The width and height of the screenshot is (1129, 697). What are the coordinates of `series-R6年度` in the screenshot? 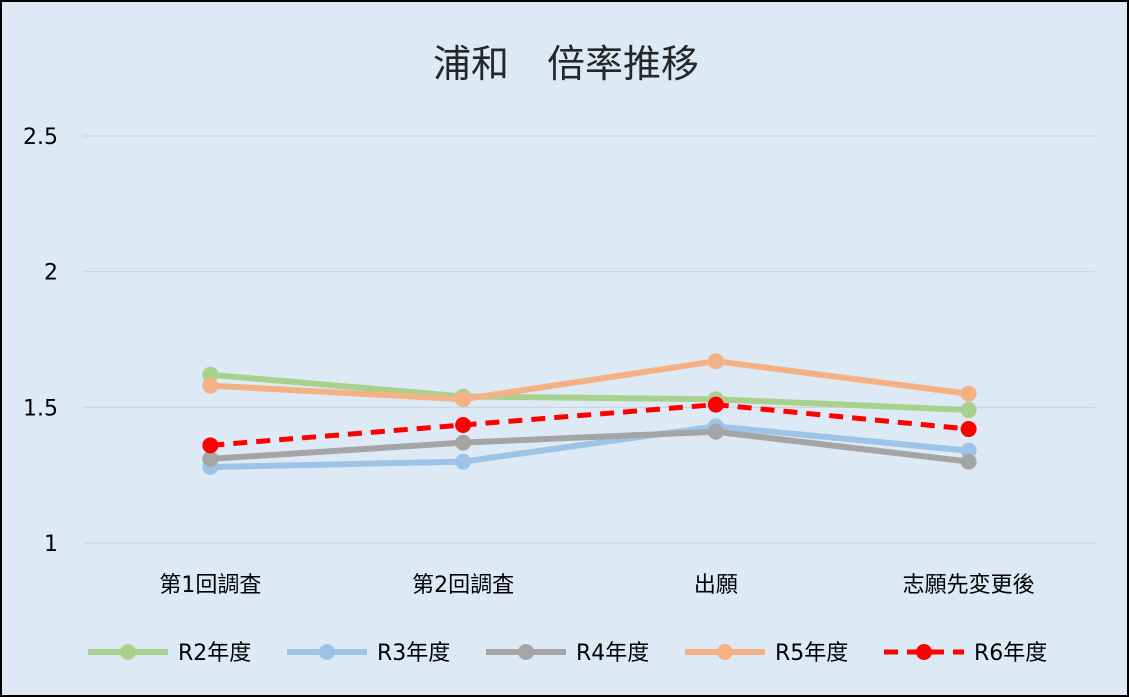 It's located at (589, 425).